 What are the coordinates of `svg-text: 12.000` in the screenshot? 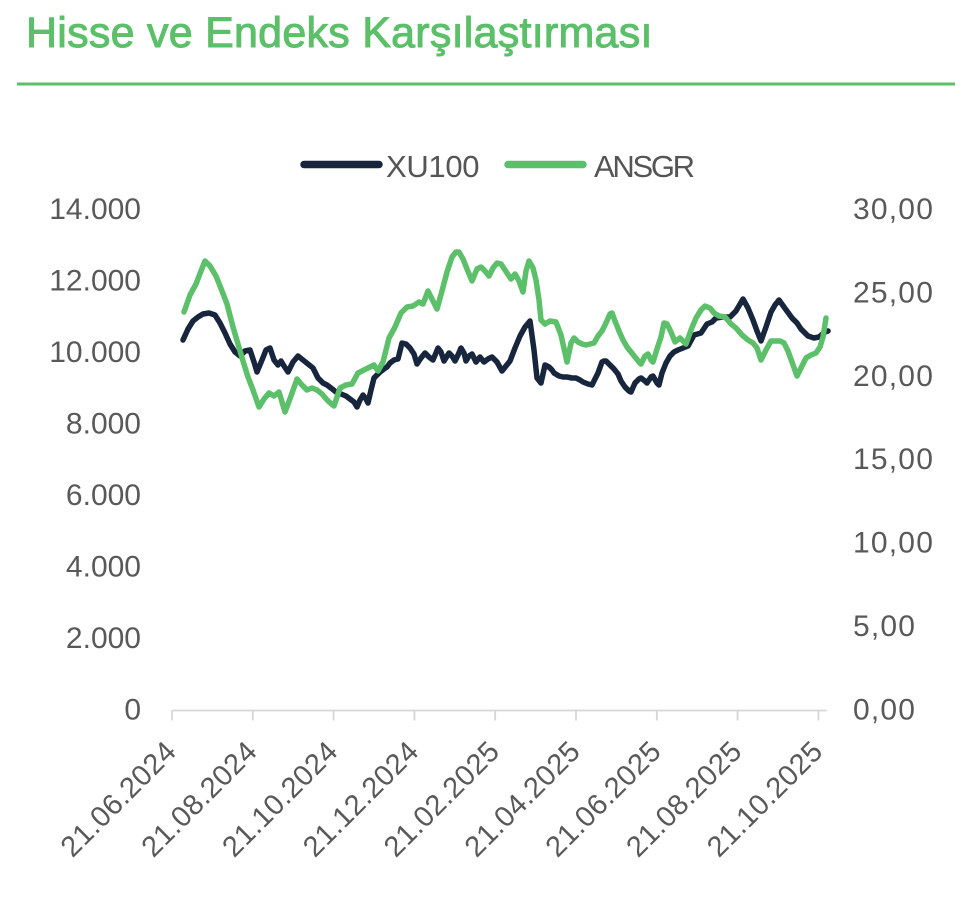 It's located at (95, 281).